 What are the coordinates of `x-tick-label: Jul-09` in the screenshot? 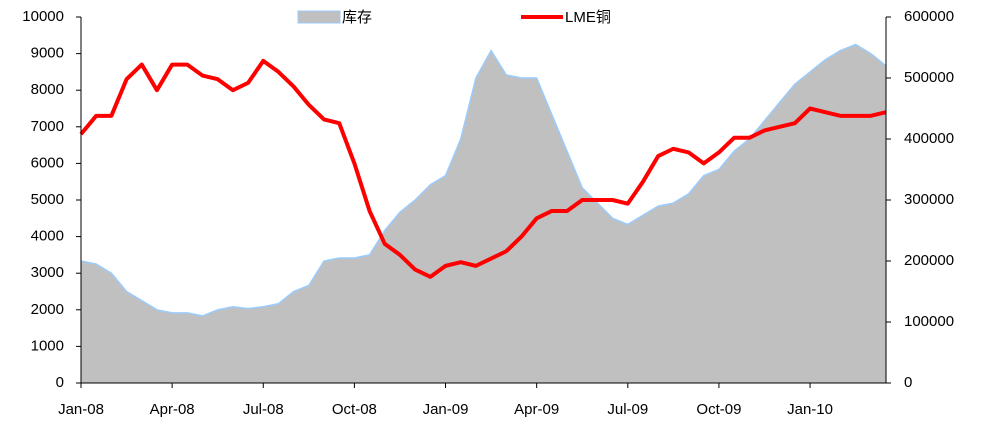 It's located at (627, 409).